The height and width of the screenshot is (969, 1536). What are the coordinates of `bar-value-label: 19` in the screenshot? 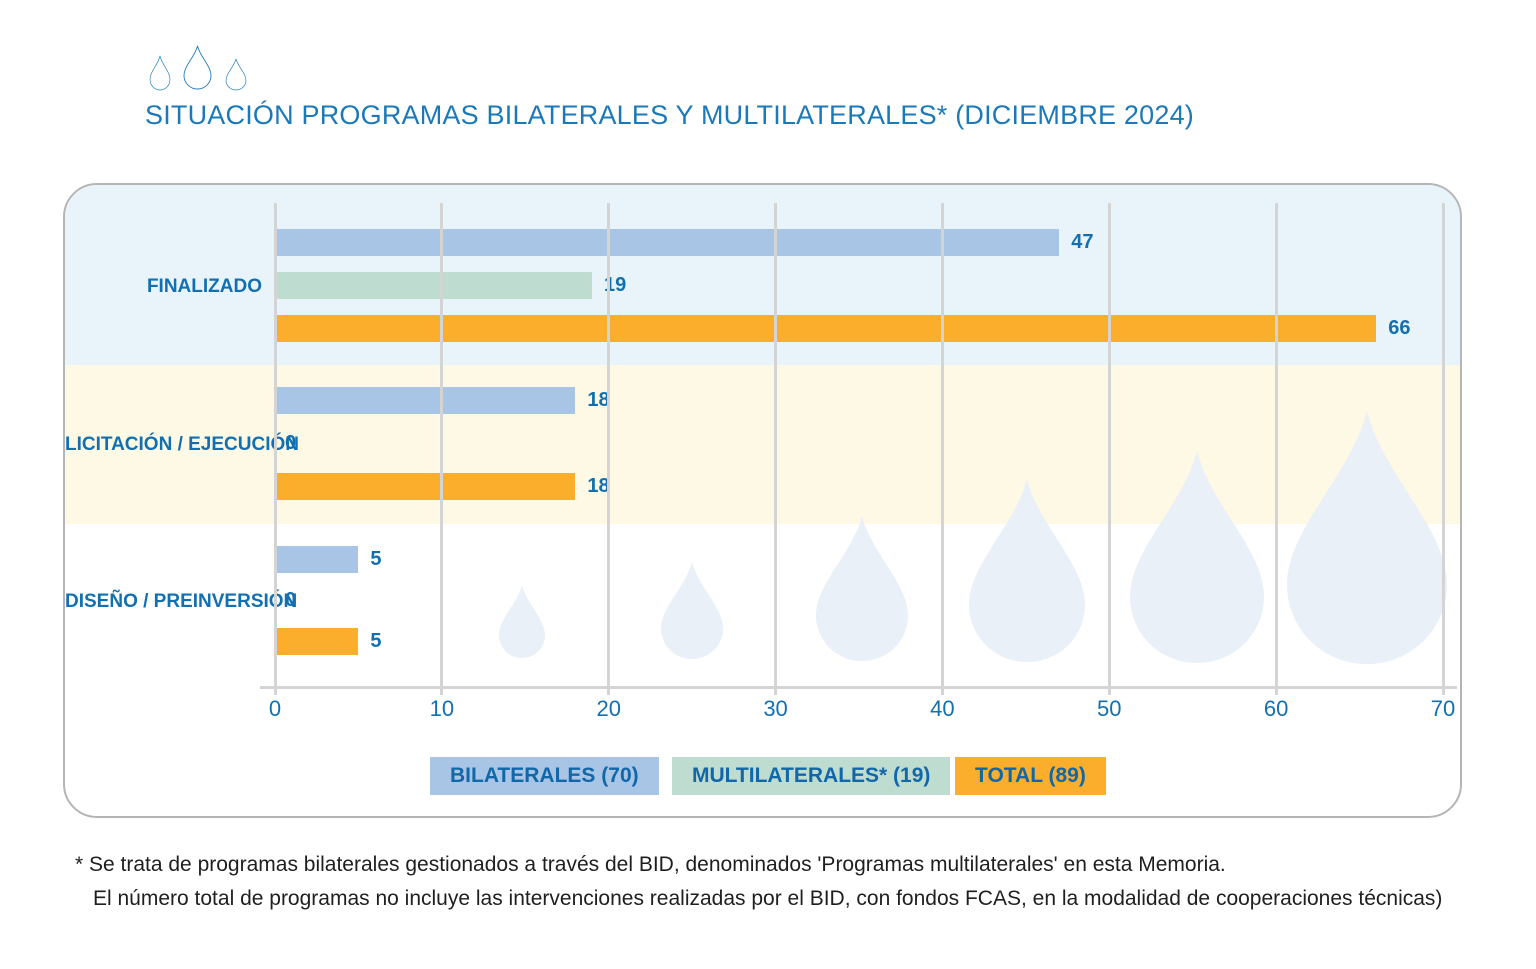 It's located at (615, 285).